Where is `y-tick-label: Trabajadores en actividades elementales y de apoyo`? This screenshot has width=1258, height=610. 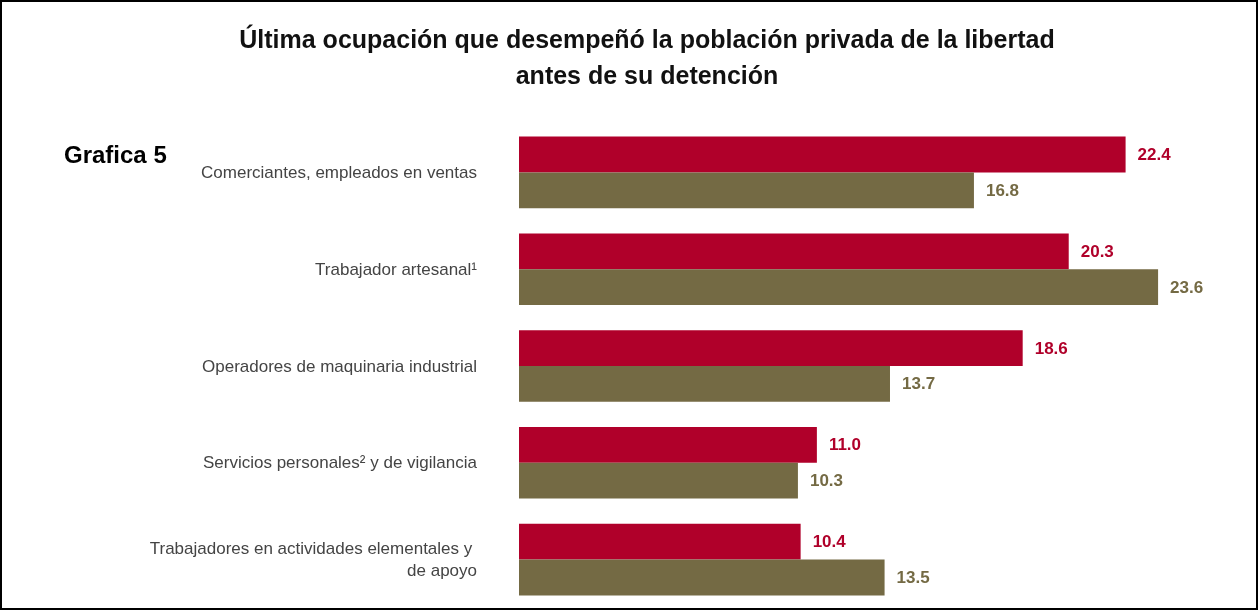 y-tick-label: Trabajadores en actividades elementales y de apoyo is located at coordinates (313, 560).